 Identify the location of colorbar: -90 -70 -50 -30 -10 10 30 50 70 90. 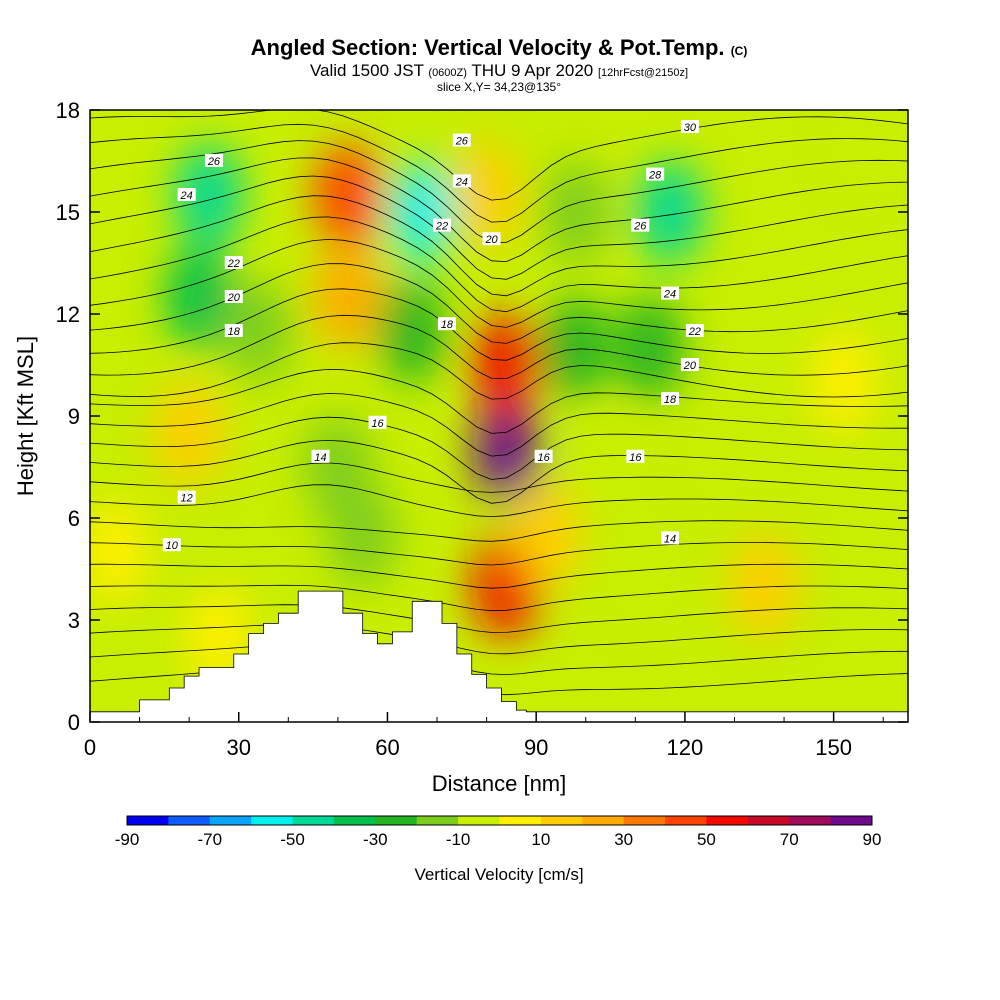
(498, 832).